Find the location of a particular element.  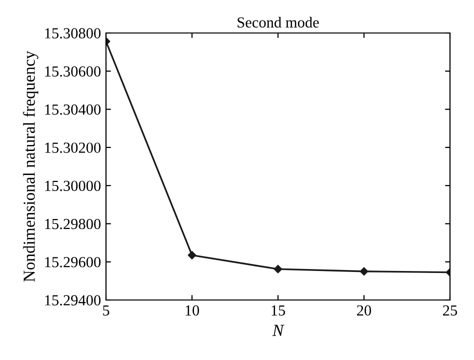

x-tick-label: 20 is located at coordinates (364, 310).